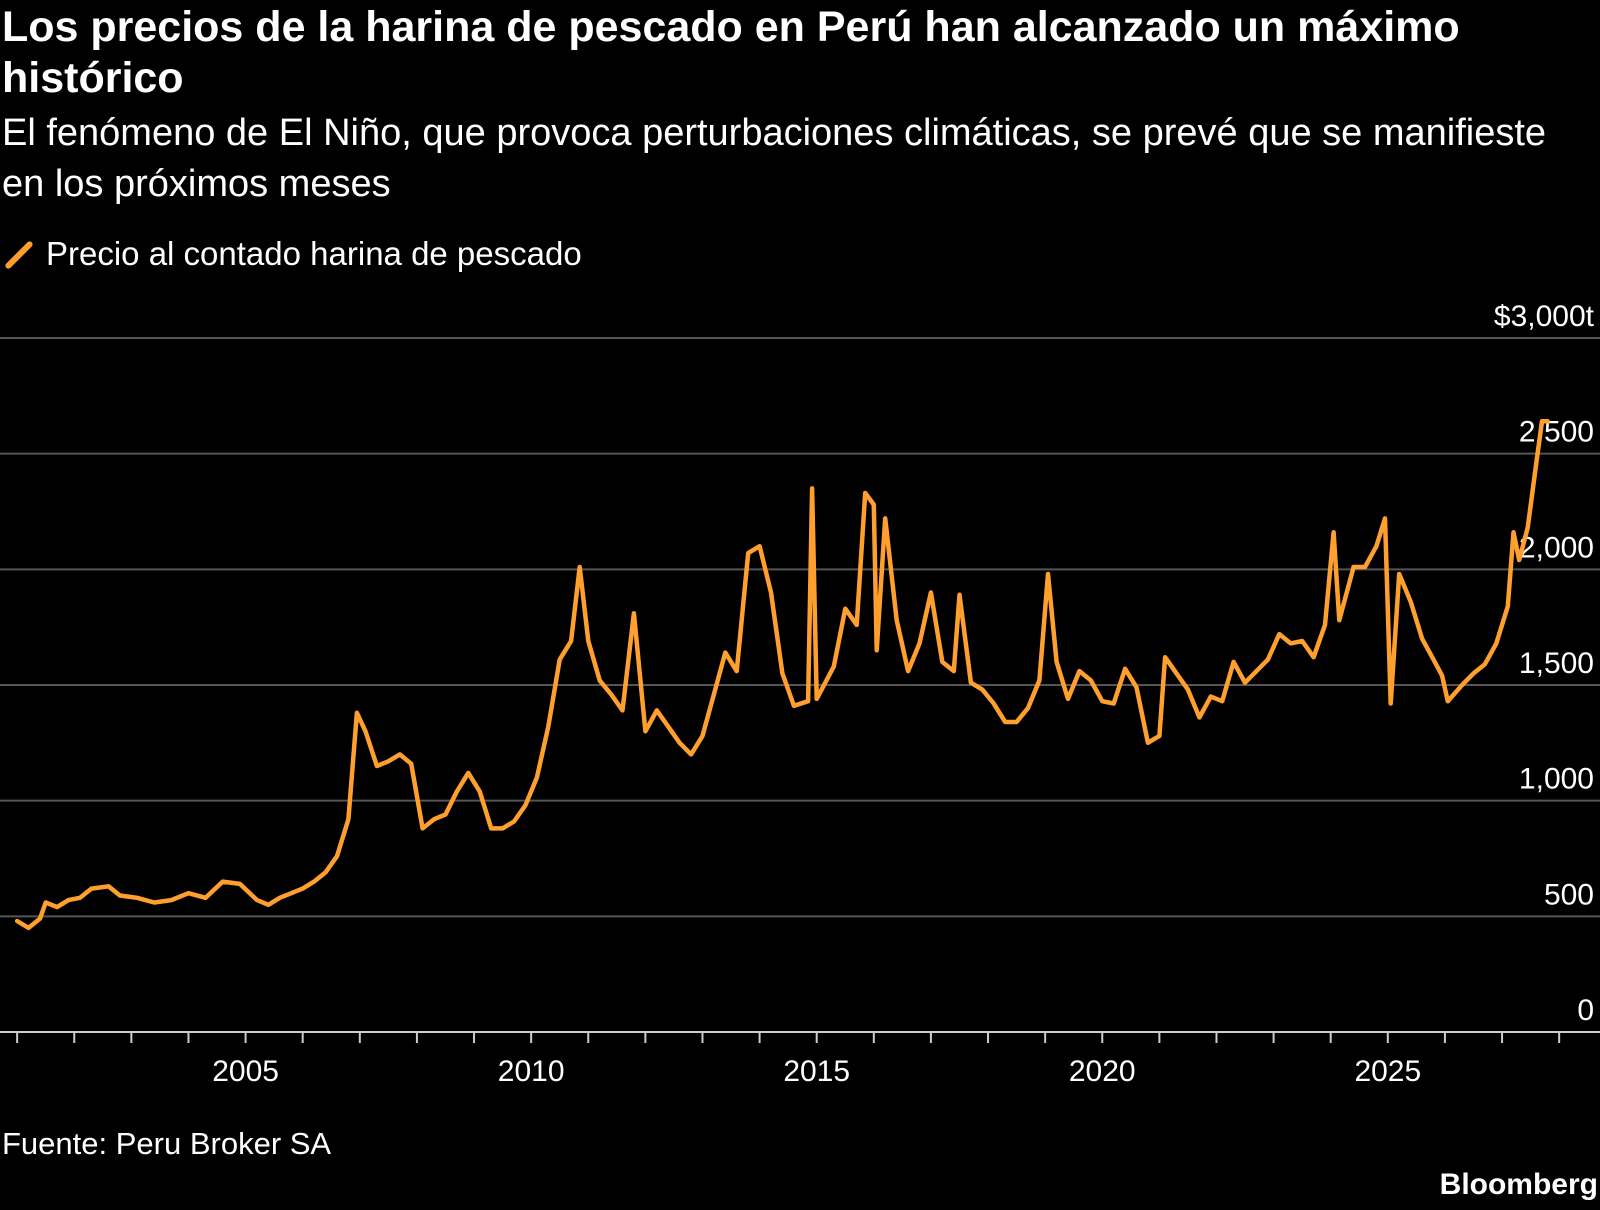 The height and width of the screenshot is (1210, 1600). I want to click on legend: Precio al contado harina de pescado, so click(293, 254).